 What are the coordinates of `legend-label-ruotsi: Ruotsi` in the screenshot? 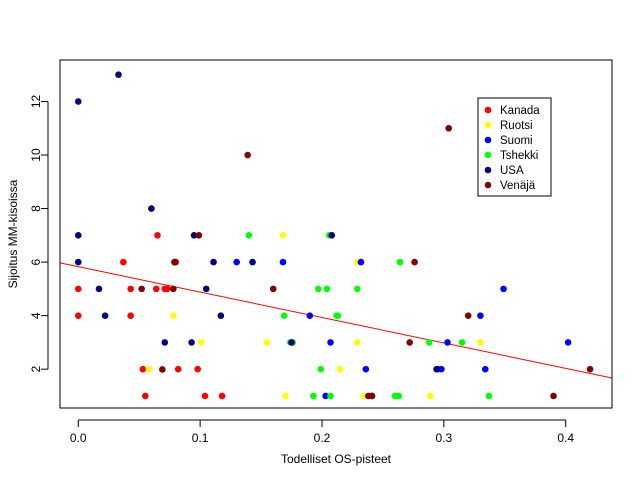 It's located at (516, 126).